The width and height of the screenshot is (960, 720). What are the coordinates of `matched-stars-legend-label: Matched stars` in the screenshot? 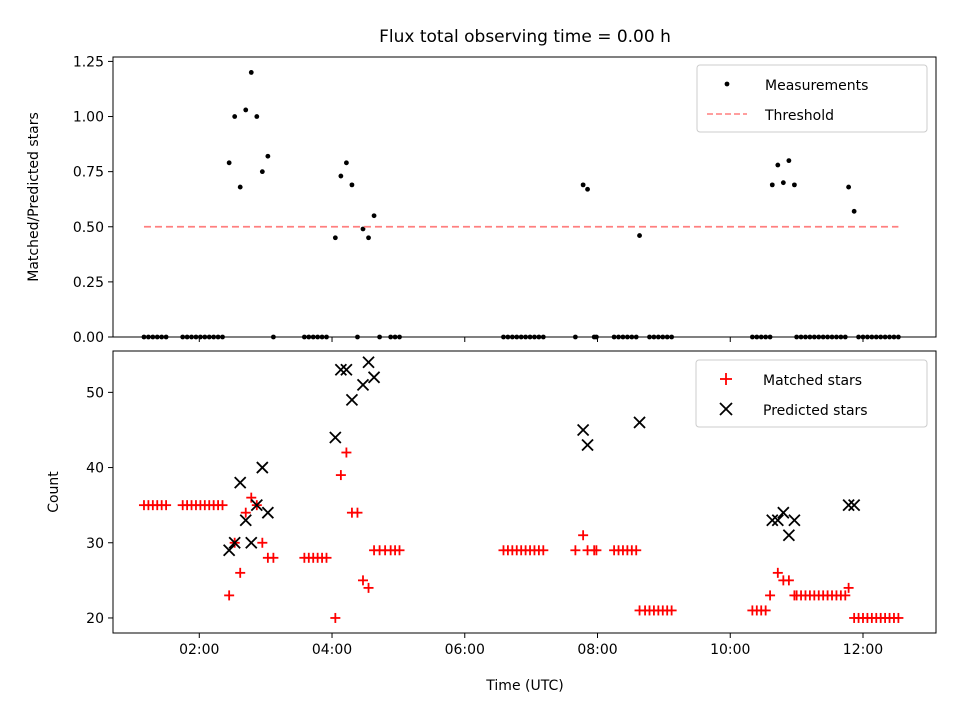 It's located at (812, 381).